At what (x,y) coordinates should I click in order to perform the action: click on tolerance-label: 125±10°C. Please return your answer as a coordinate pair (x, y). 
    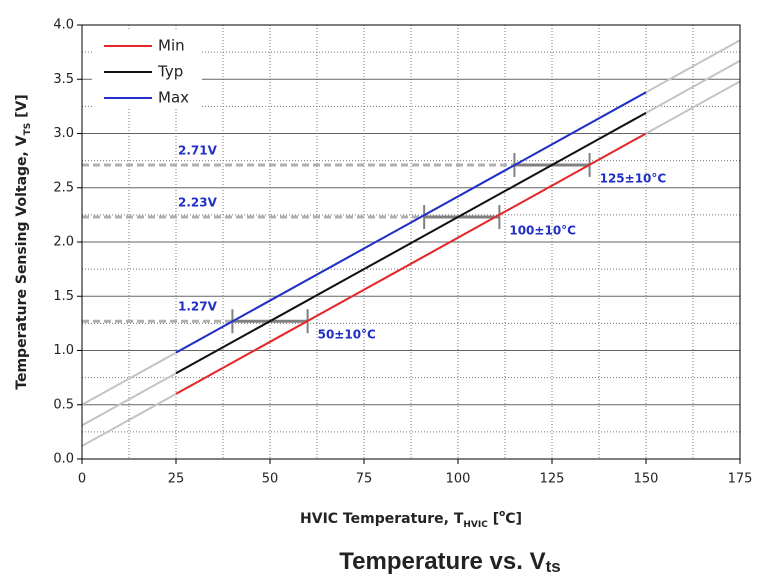
    Looking at the image, I should click on (633, 178).